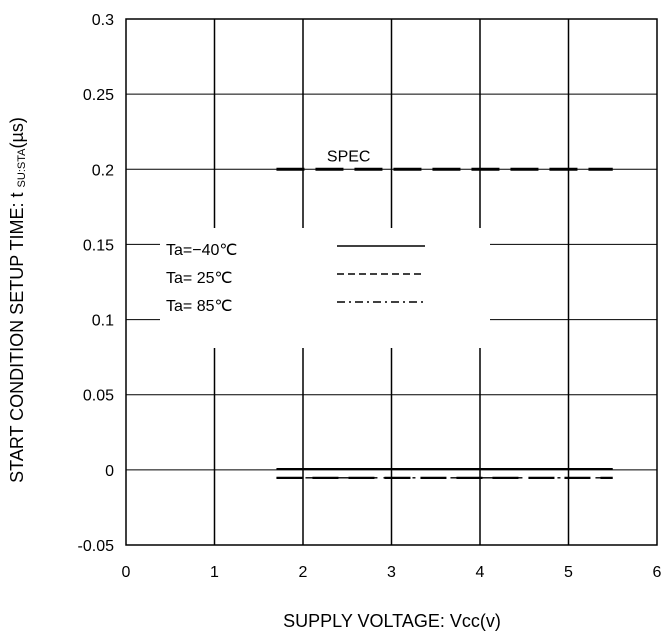  What do you see at coordinates (214, 572) in the screenshot?
I see `x-tick-label: 1` at bounding box center [214, 572].